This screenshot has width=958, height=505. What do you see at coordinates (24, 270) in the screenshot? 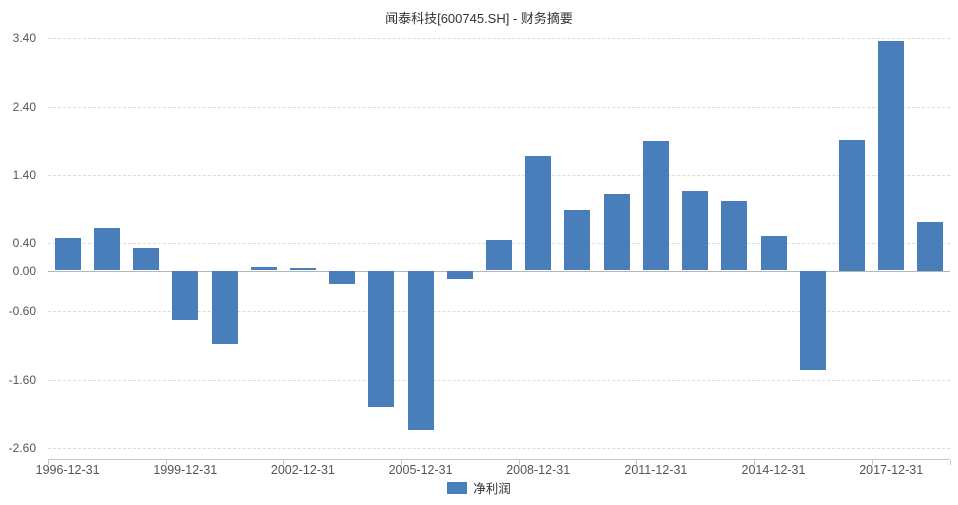
I see `y-tick-label: 0.00` at bounding box center [24, 270].